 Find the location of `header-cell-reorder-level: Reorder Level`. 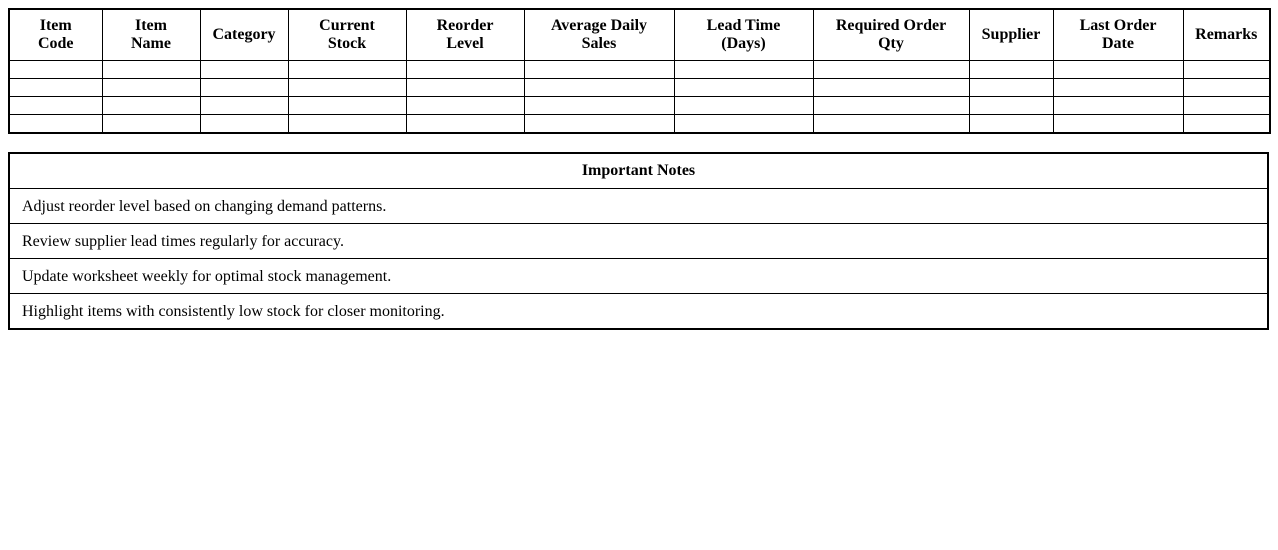

header-cell-reorder-level: Reorder Level is located at coordinates (465, 34).